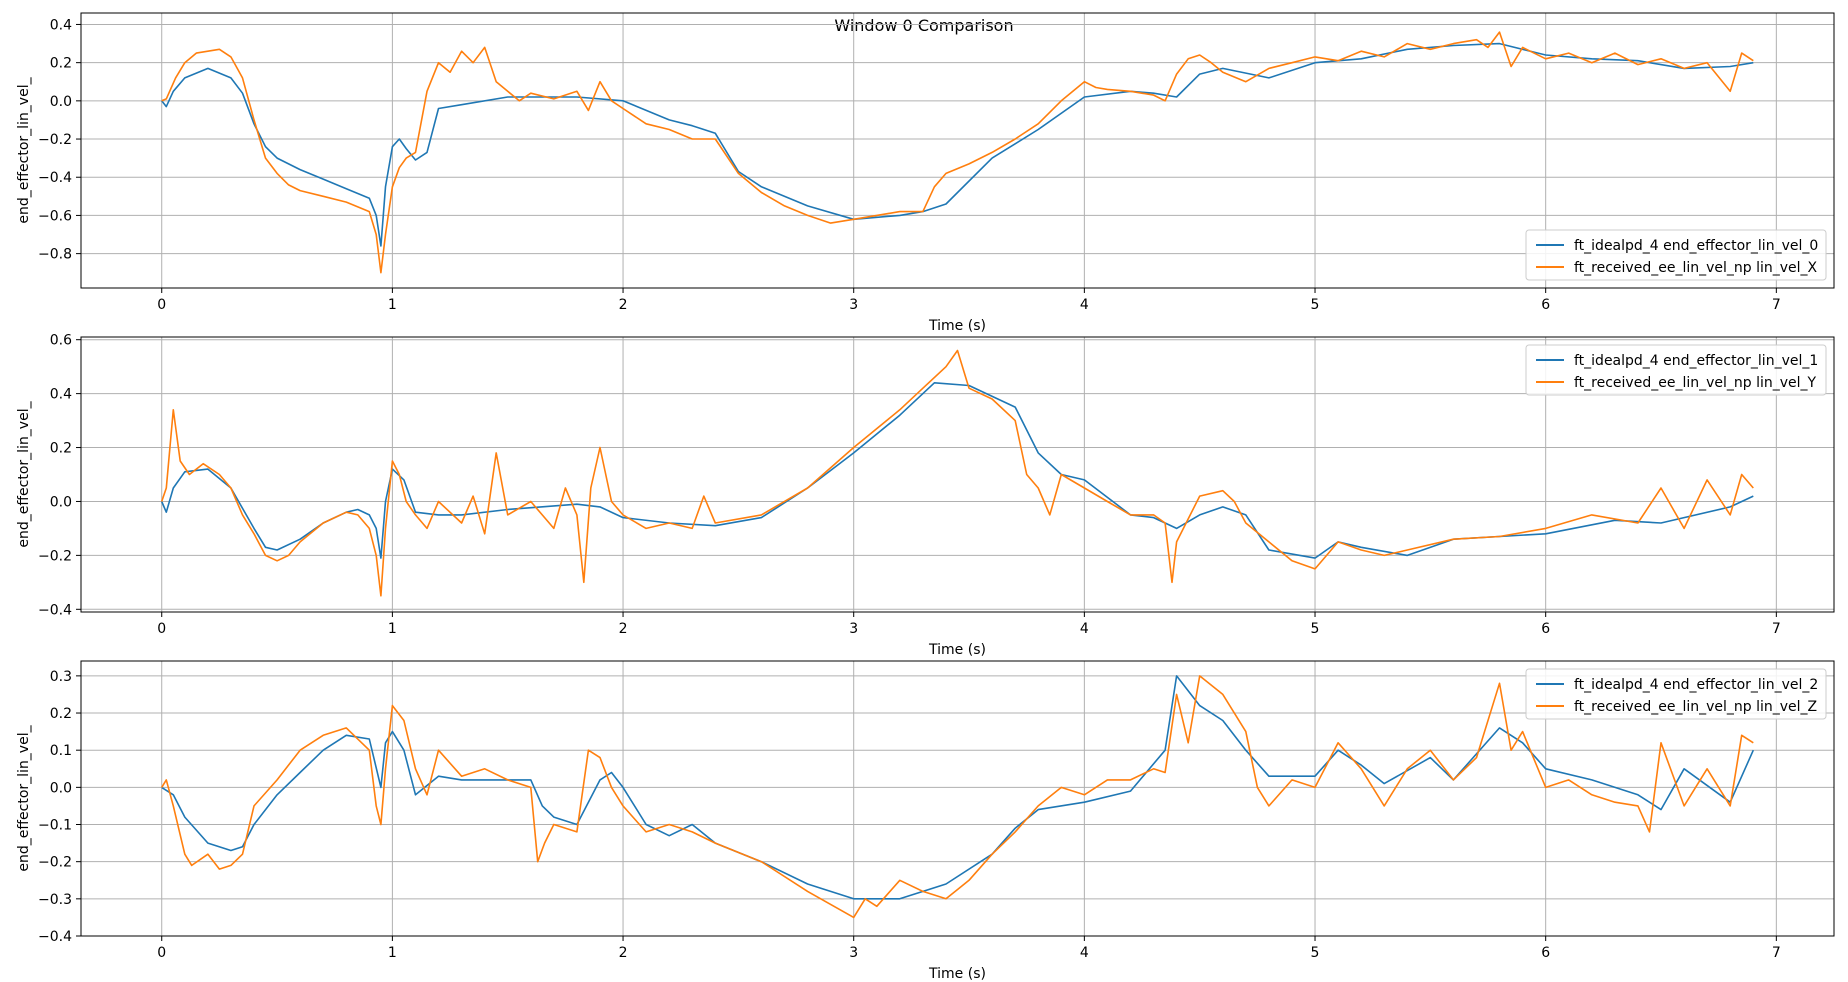 The image size is (1848, 982). I want to click on legend-entry: ft_idealpd_4 end_effector_lin_vel_2, so click(1696, 685).